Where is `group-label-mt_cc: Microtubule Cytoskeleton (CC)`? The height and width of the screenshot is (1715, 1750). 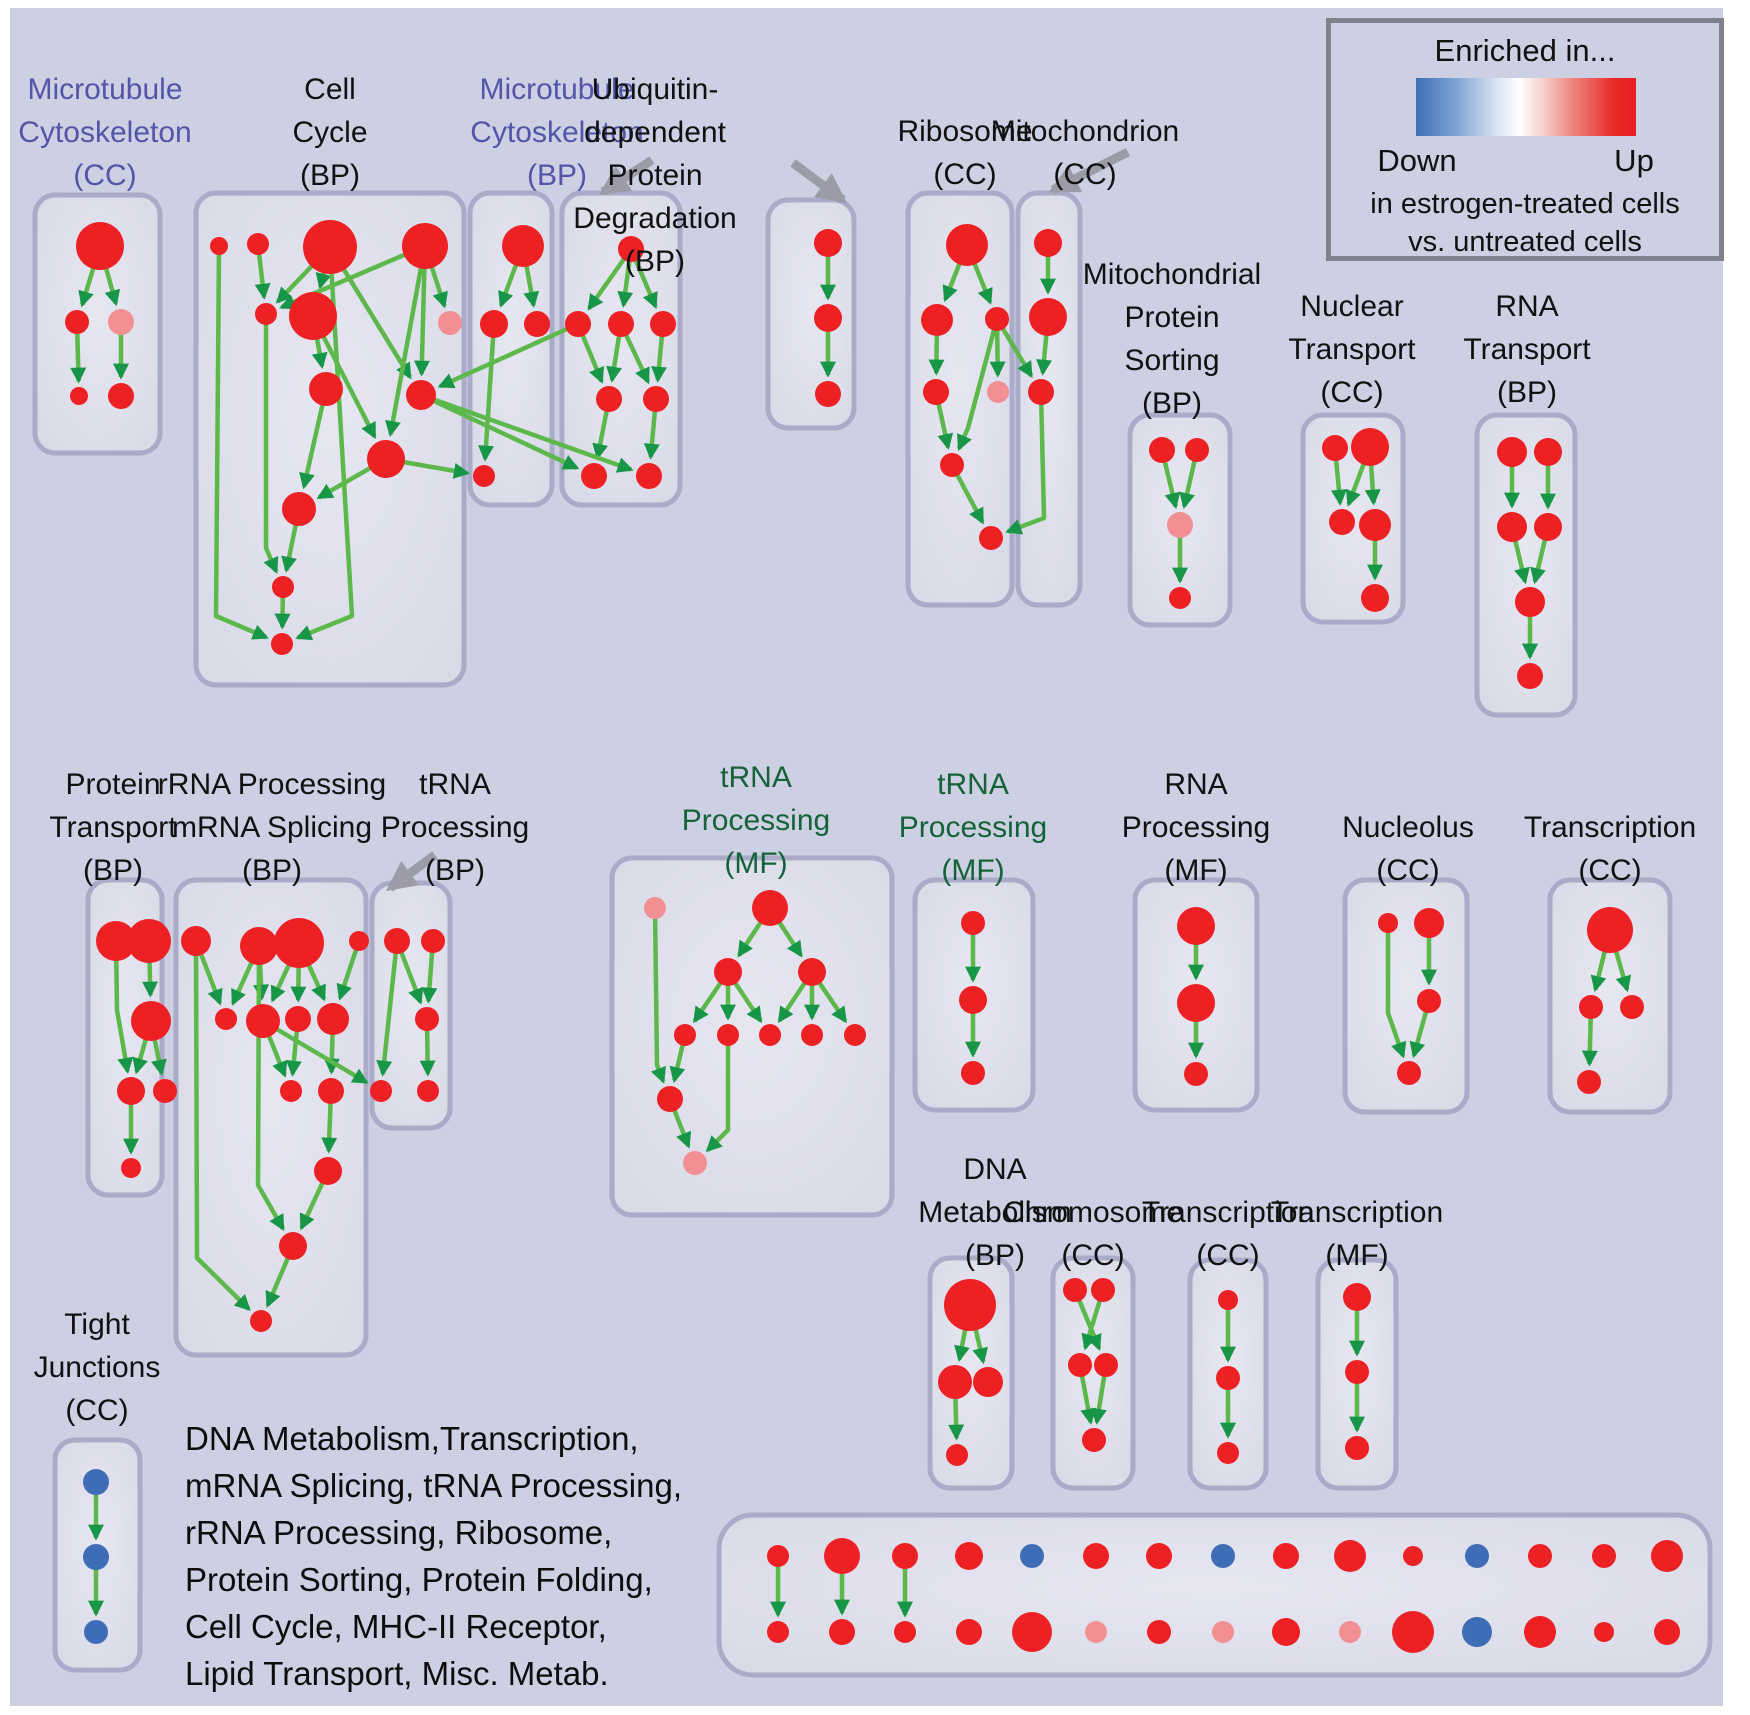
group-label-mt_cc: Microtubule Cytoskeleton (CC) is located at coordinates (105, 132).